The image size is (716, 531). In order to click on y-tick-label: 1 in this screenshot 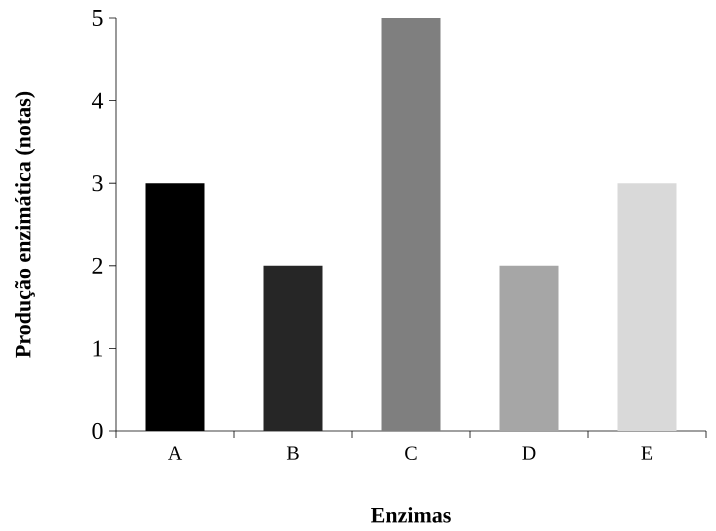, I will do `click(98, 348)`.